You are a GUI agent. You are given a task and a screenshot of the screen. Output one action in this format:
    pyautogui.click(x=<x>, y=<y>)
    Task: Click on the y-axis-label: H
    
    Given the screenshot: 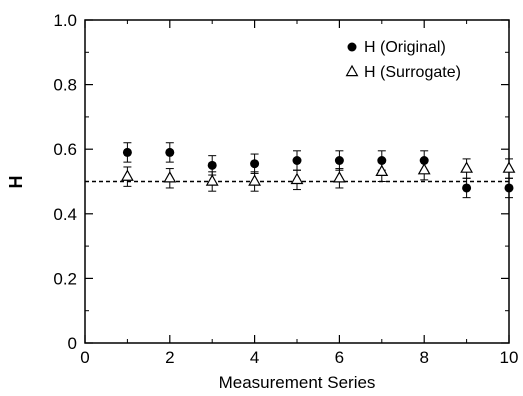 What is the action you would take?
    pyautogui.click(x=16, y=182)
    